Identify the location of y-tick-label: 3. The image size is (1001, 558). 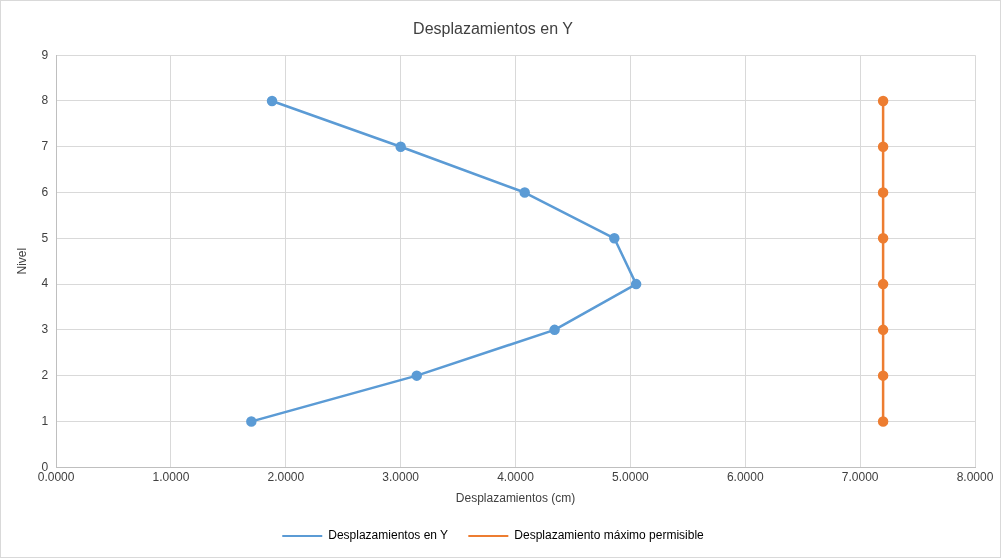
(45, 329).